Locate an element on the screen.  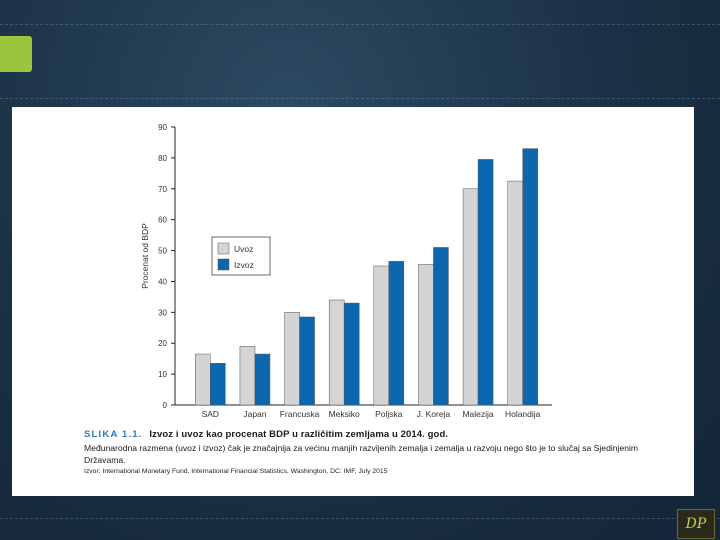
dp-logo: DP is located at coordinates (696, 524).